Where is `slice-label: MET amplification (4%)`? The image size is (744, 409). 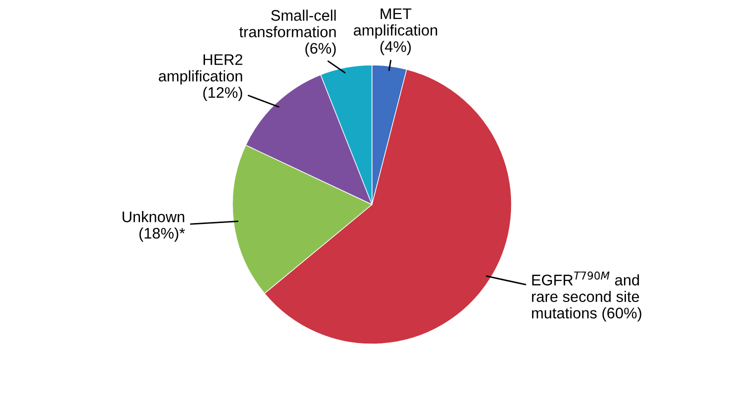
slice-label: MET amplification (4%) is located at coordinates (396, 32).